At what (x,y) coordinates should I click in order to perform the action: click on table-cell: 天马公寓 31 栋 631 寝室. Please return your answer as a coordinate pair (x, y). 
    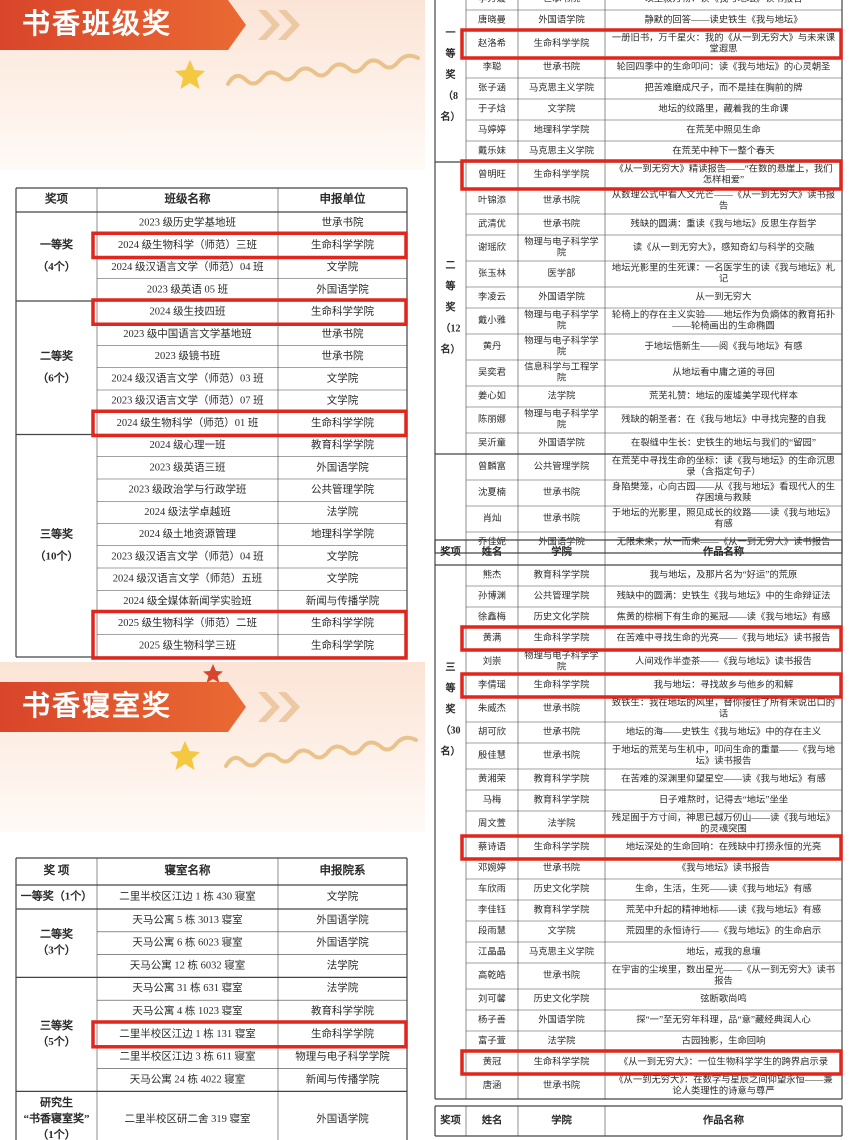
    Looking at the image, I should click on (187, 987).